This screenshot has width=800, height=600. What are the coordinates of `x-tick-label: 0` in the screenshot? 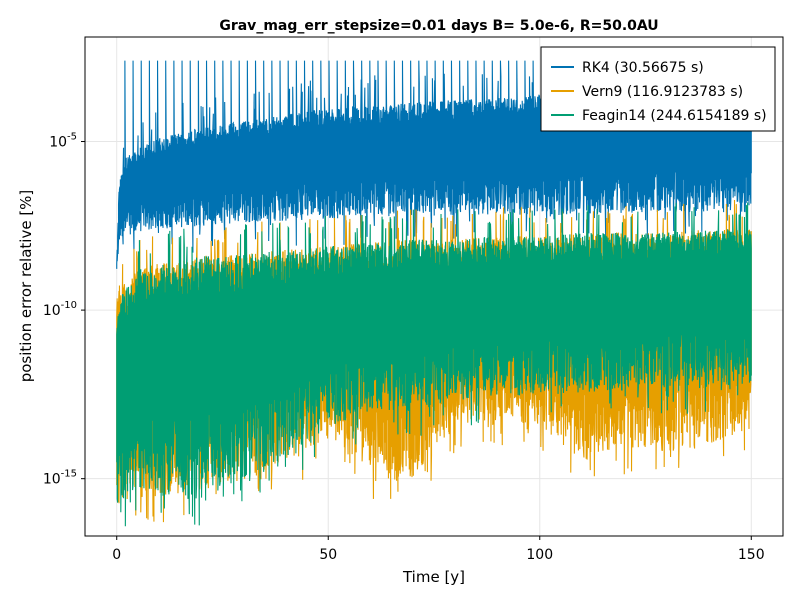 It's located at (116, 555).